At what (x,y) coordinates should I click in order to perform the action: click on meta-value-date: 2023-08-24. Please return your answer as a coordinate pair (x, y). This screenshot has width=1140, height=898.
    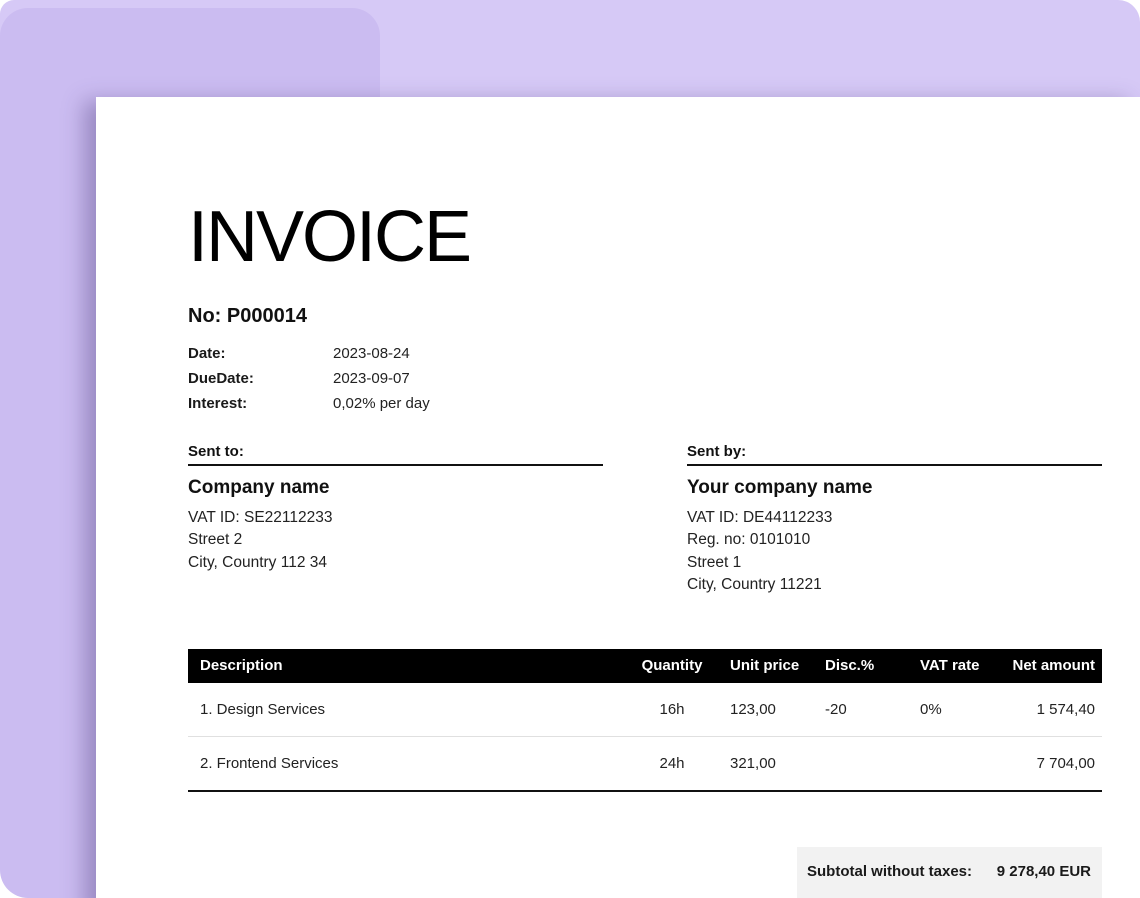
    Looking at the image, I should click on (371, 353).